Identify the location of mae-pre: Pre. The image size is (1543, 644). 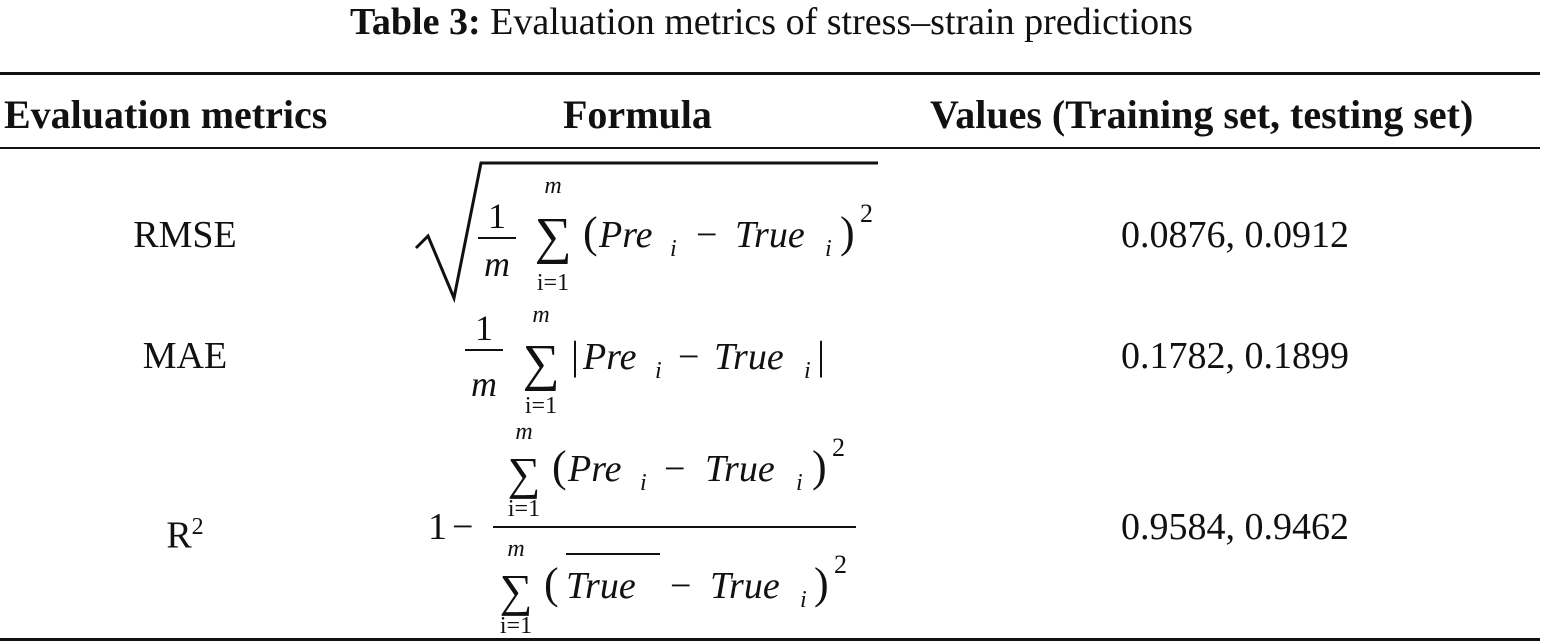
(609, 357).